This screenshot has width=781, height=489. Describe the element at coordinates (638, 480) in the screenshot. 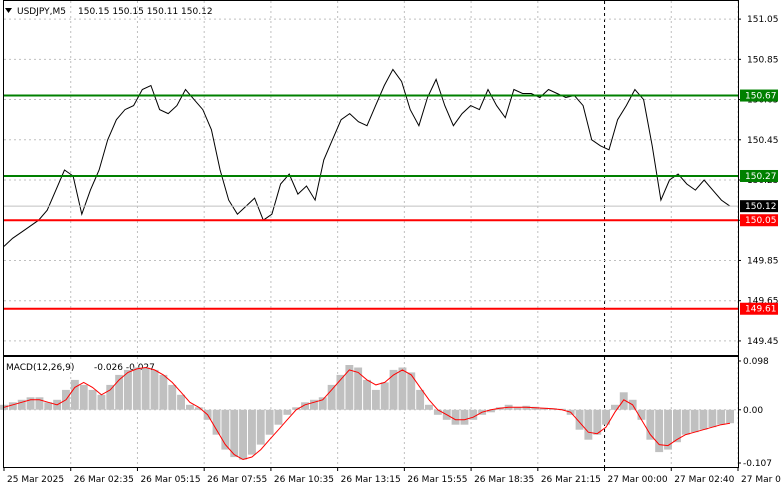

I see `x-tick-label: 27 Mar 00:00` at that location.